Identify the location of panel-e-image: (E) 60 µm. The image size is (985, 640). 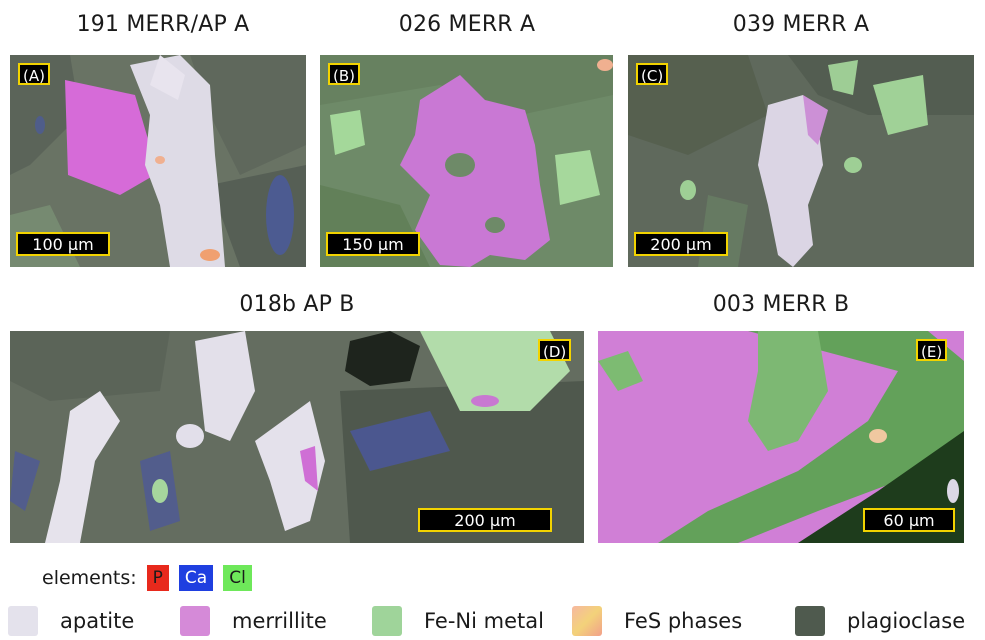
(781, 437).